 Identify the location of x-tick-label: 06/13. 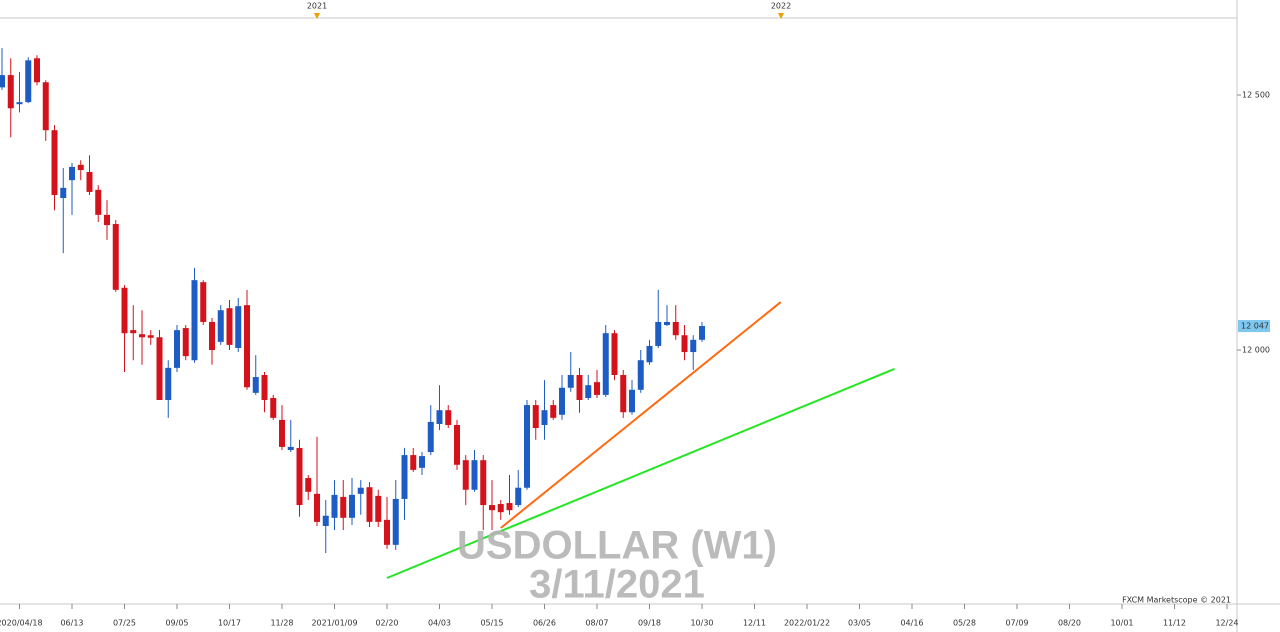
(71, 623).